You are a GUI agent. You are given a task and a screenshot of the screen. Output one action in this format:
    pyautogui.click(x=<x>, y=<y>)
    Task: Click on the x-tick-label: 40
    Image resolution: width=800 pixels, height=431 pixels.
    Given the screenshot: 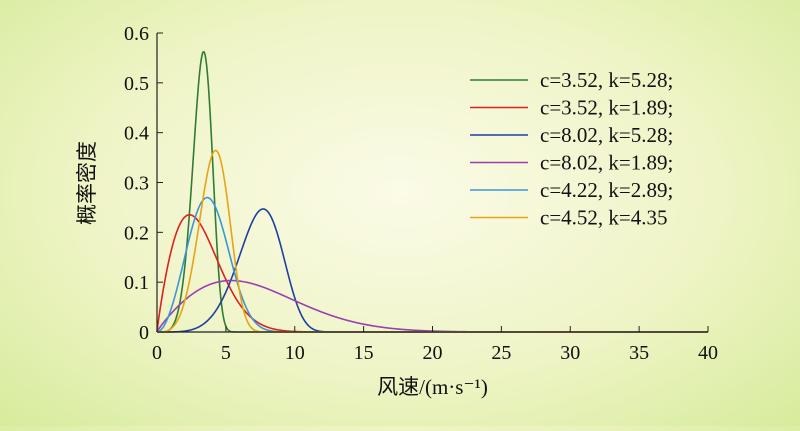 What is the action you would take?
    pyautogui.click(x=708, y=353)
    